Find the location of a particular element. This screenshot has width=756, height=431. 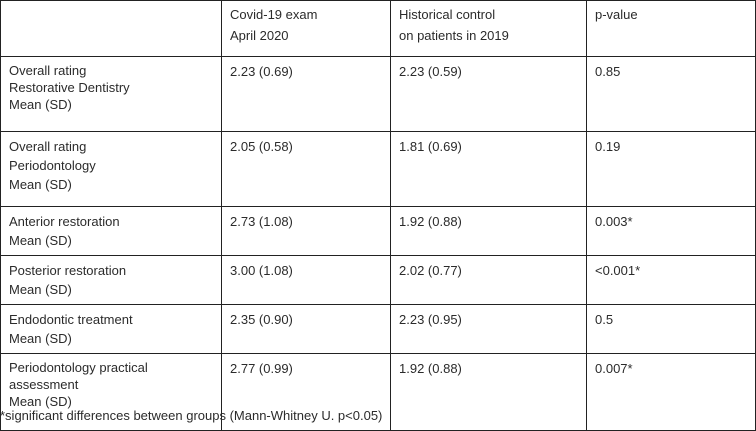

p-value-cell: 0.5 is located at coordinates (671, 329).